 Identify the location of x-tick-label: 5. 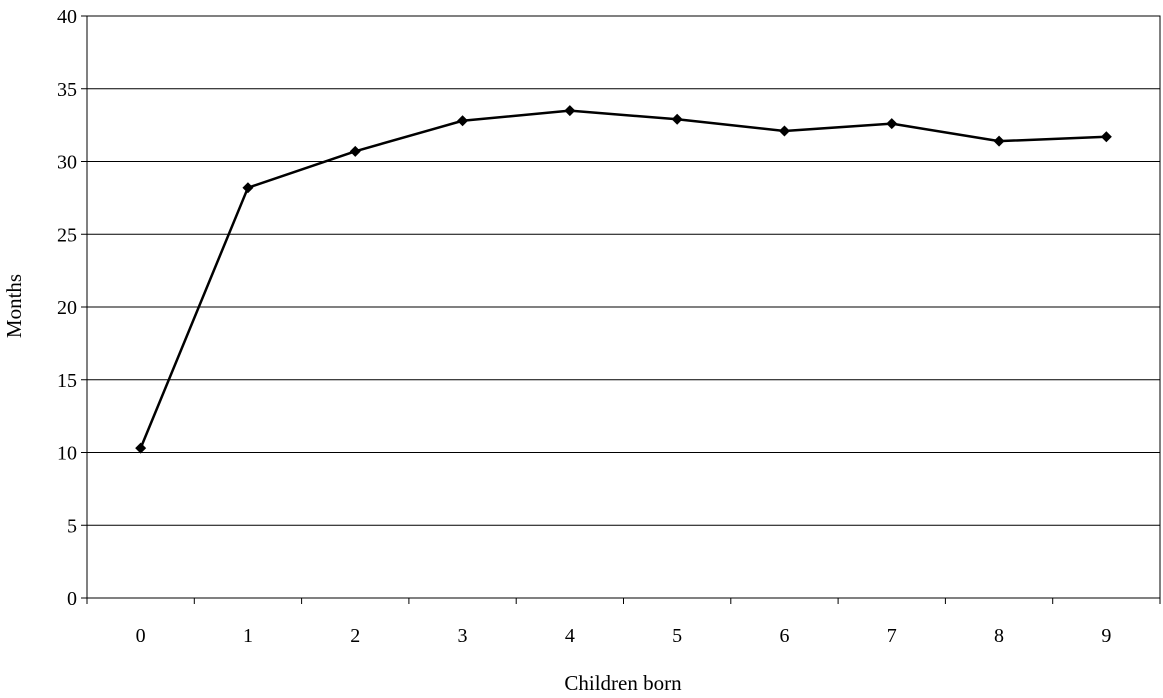
(677, 636).